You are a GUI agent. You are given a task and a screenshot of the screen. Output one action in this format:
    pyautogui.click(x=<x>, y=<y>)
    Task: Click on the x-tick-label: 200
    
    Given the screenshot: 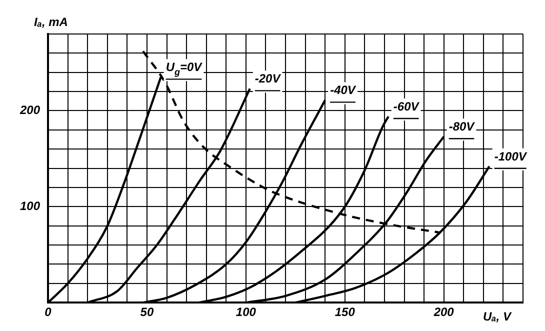 What is the action you would take?
    pyautogui.click(x=443, y=312)
    